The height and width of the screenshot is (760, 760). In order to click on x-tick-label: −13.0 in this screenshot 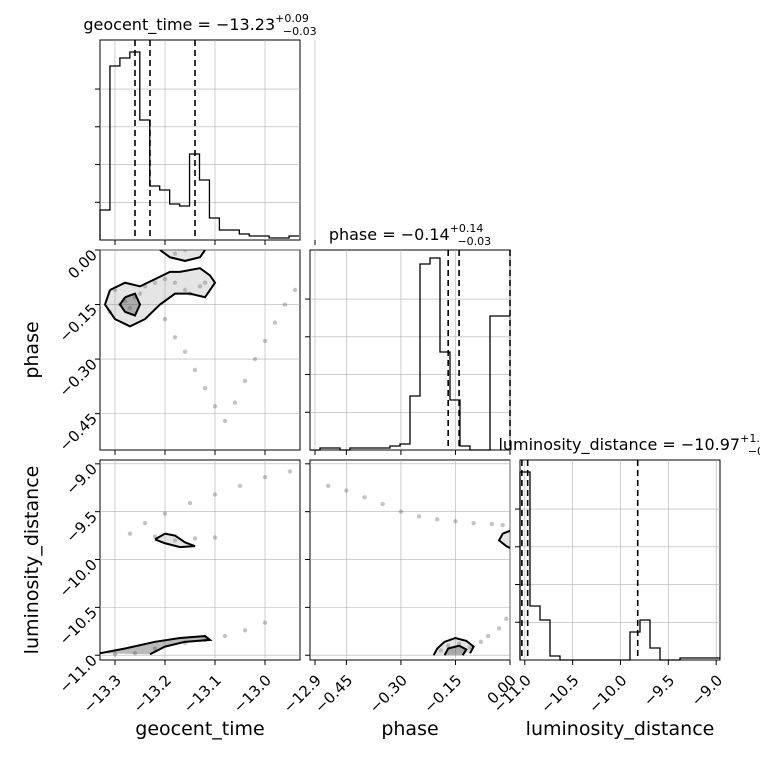, I will do `click(252, 693)`.